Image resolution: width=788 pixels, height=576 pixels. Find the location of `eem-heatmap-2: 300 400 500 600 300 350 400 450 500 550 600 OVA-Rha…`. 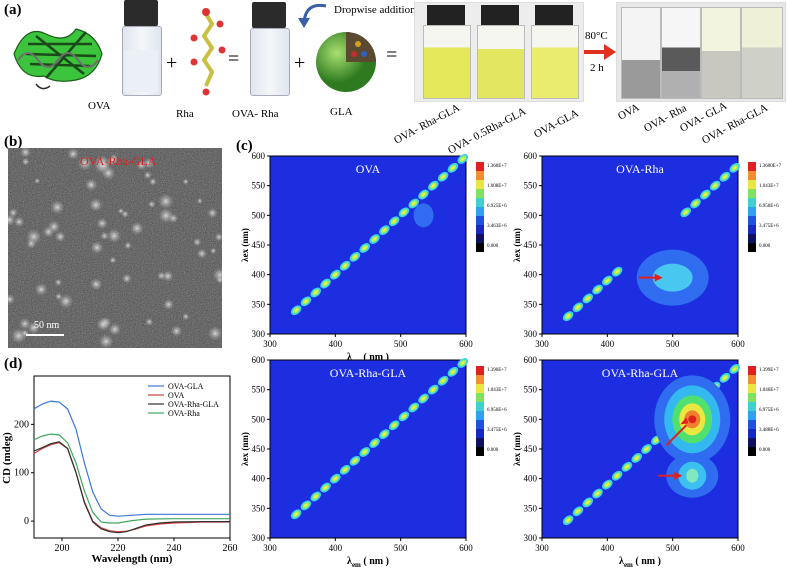

eem-heatmap-2: 300 400 500 600 300 350 400 450 500 550 600 OVA-Rha… is located at coordinates (647, 250).